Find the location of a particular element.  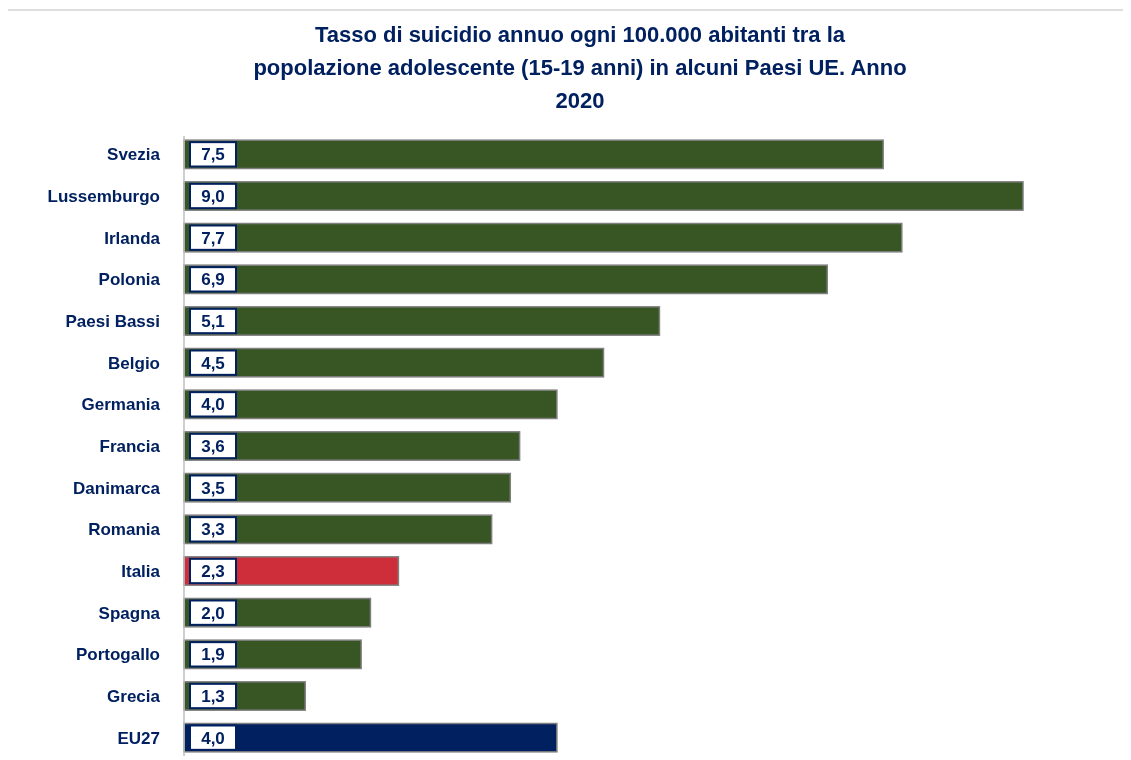

data-label: 2,0 is located at coordinates (213, 613).